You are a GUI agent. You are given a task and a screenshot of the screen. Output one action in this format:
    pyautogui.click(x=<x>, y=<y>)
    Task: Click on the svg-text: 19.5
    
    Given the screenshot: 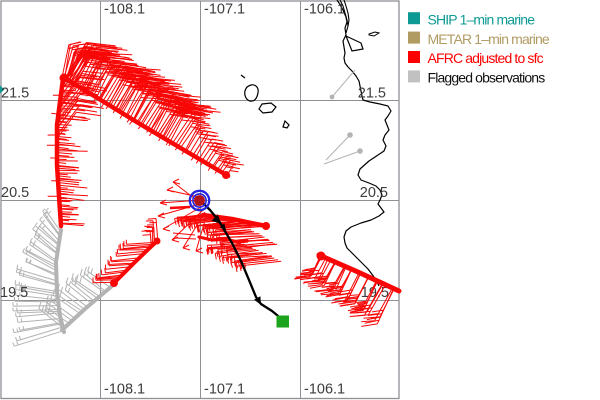 What is the action you would take?
    pyautogui.click(x=14, y=293)
    